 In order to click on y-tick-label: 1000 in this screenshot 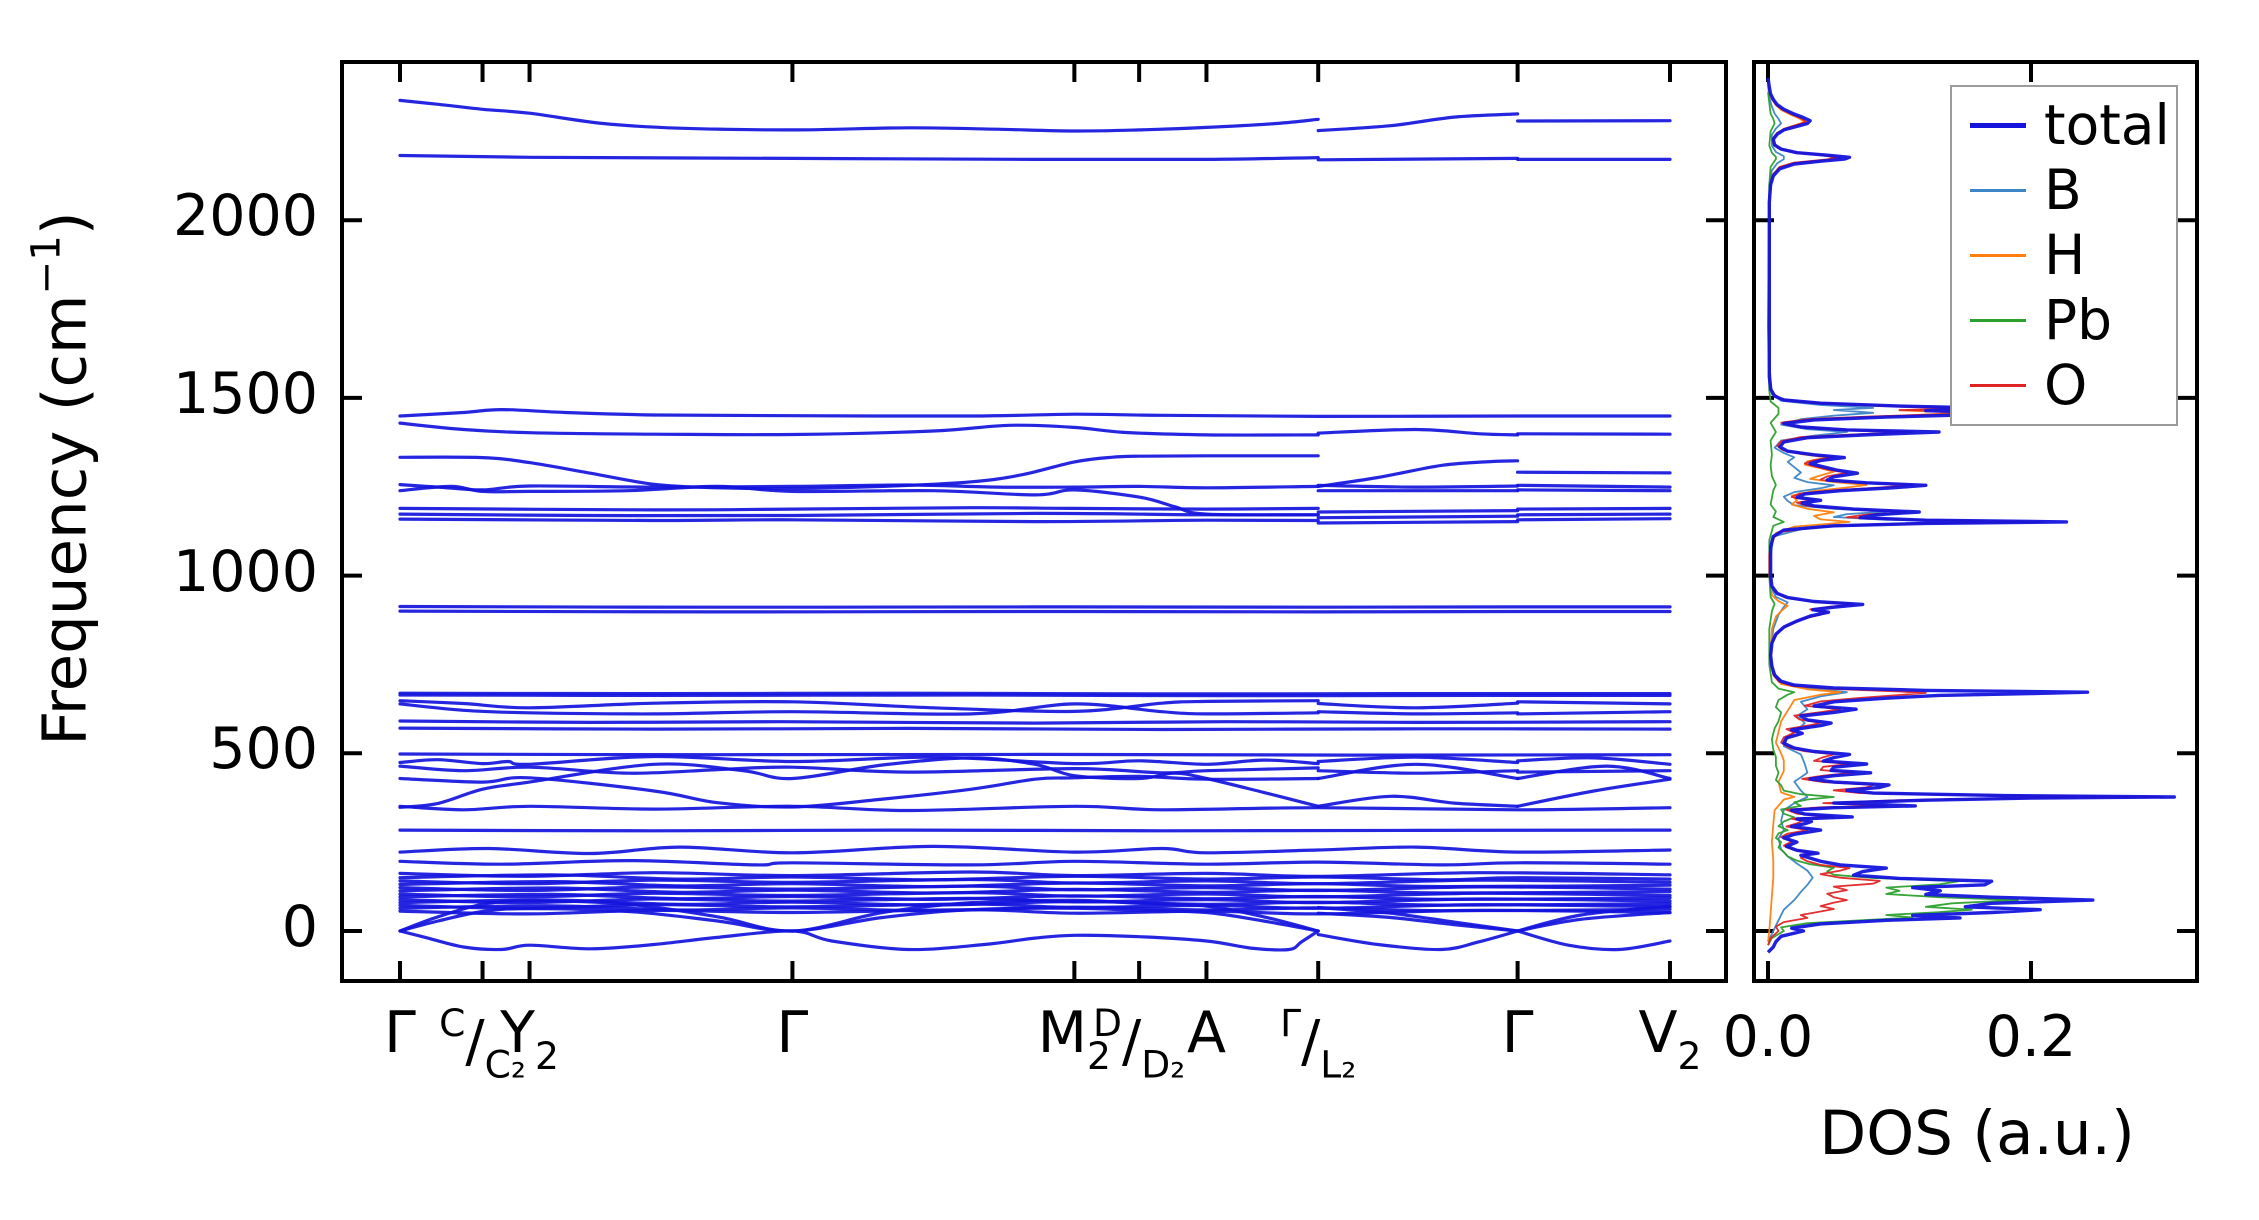, I will do `click(245, 571)`.